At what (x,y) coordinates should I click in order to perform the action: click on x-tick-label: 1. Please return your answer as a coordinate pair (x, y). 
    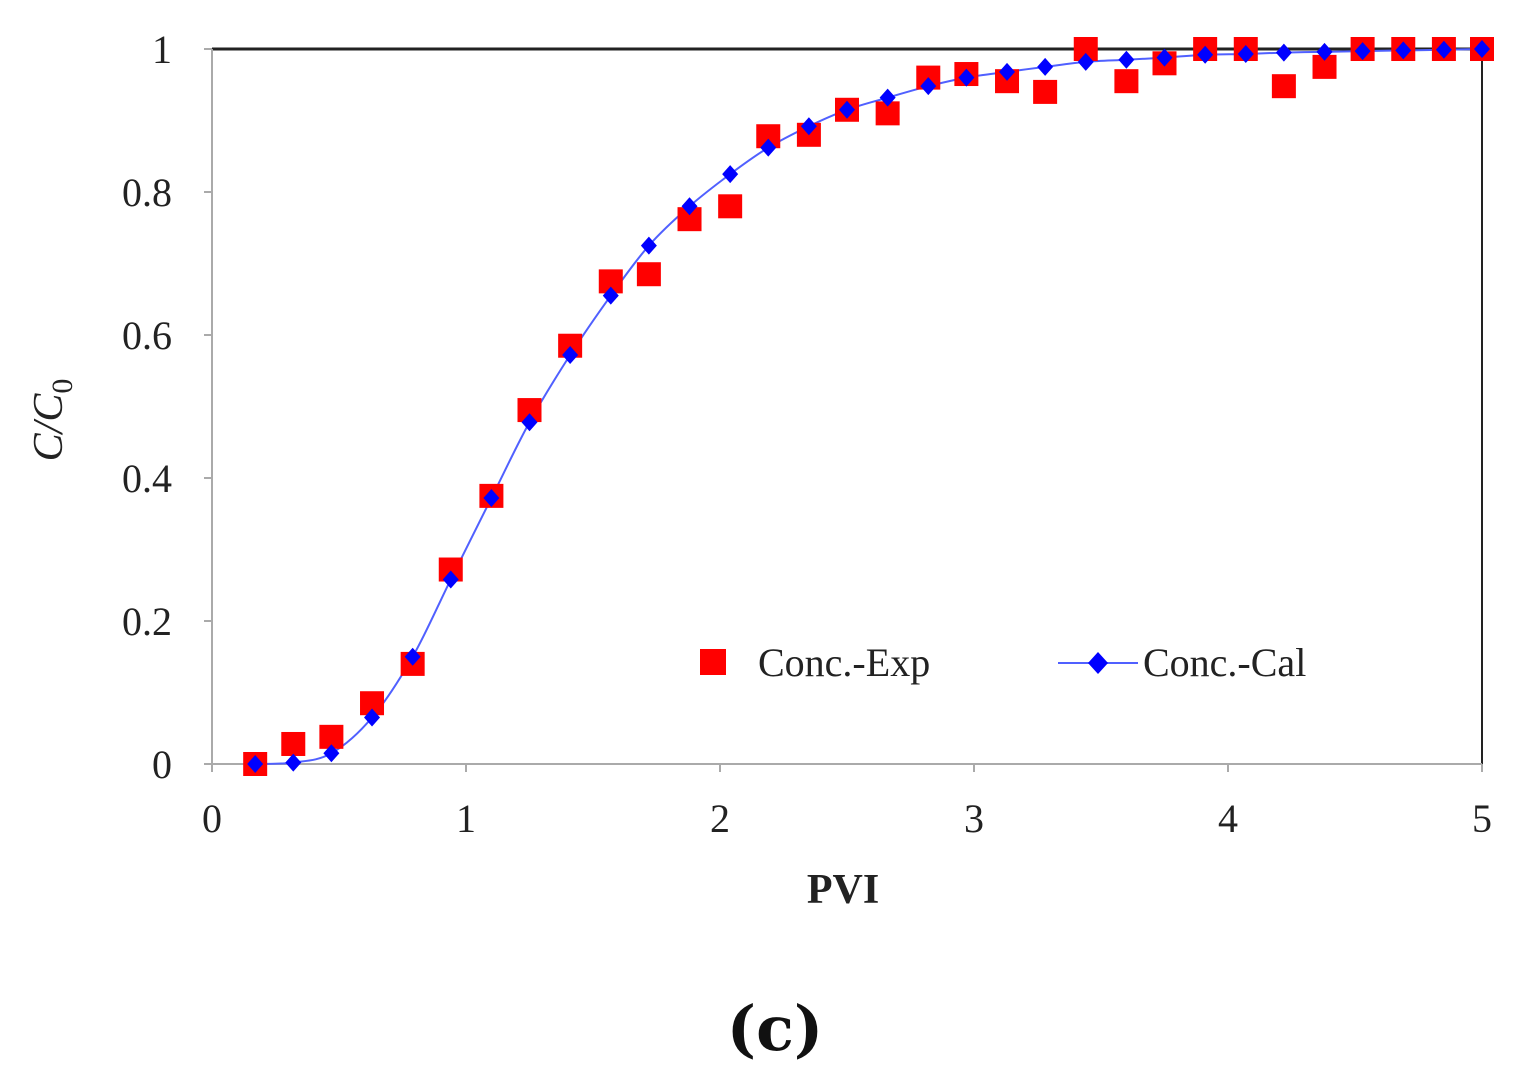
    Looking at the image, I should click on (466, 818).